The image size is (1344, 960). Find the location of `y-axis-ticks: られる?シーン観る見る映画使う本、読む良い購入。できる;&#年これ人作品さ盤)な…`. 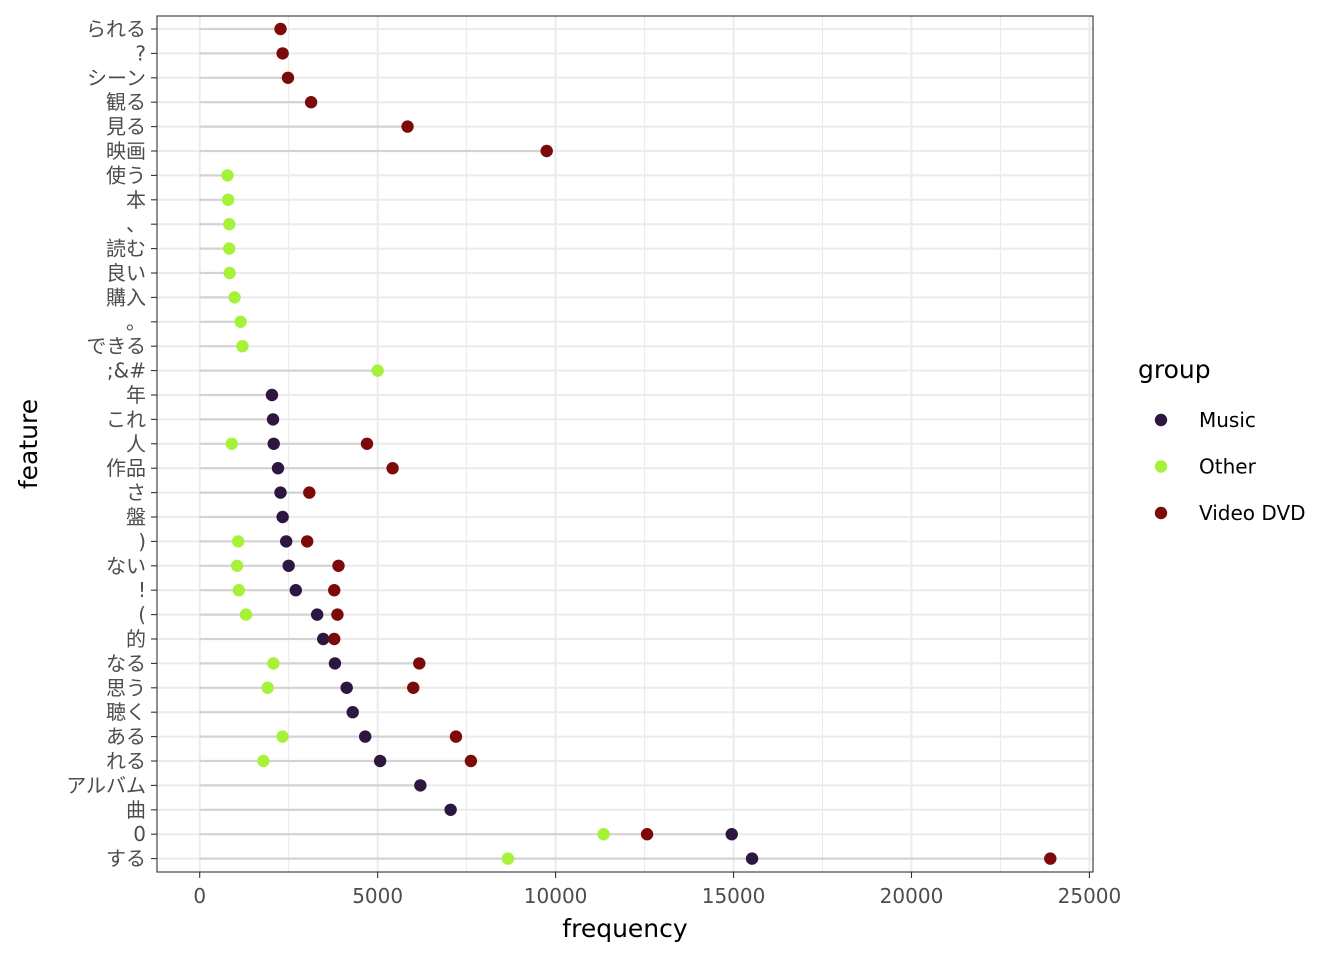

y-axis-ticks: られる?シーン観る見る映画使う本、読む良い購入。できる;&#年これ人作品さ盤)な… is located at coordinates (111, 444).